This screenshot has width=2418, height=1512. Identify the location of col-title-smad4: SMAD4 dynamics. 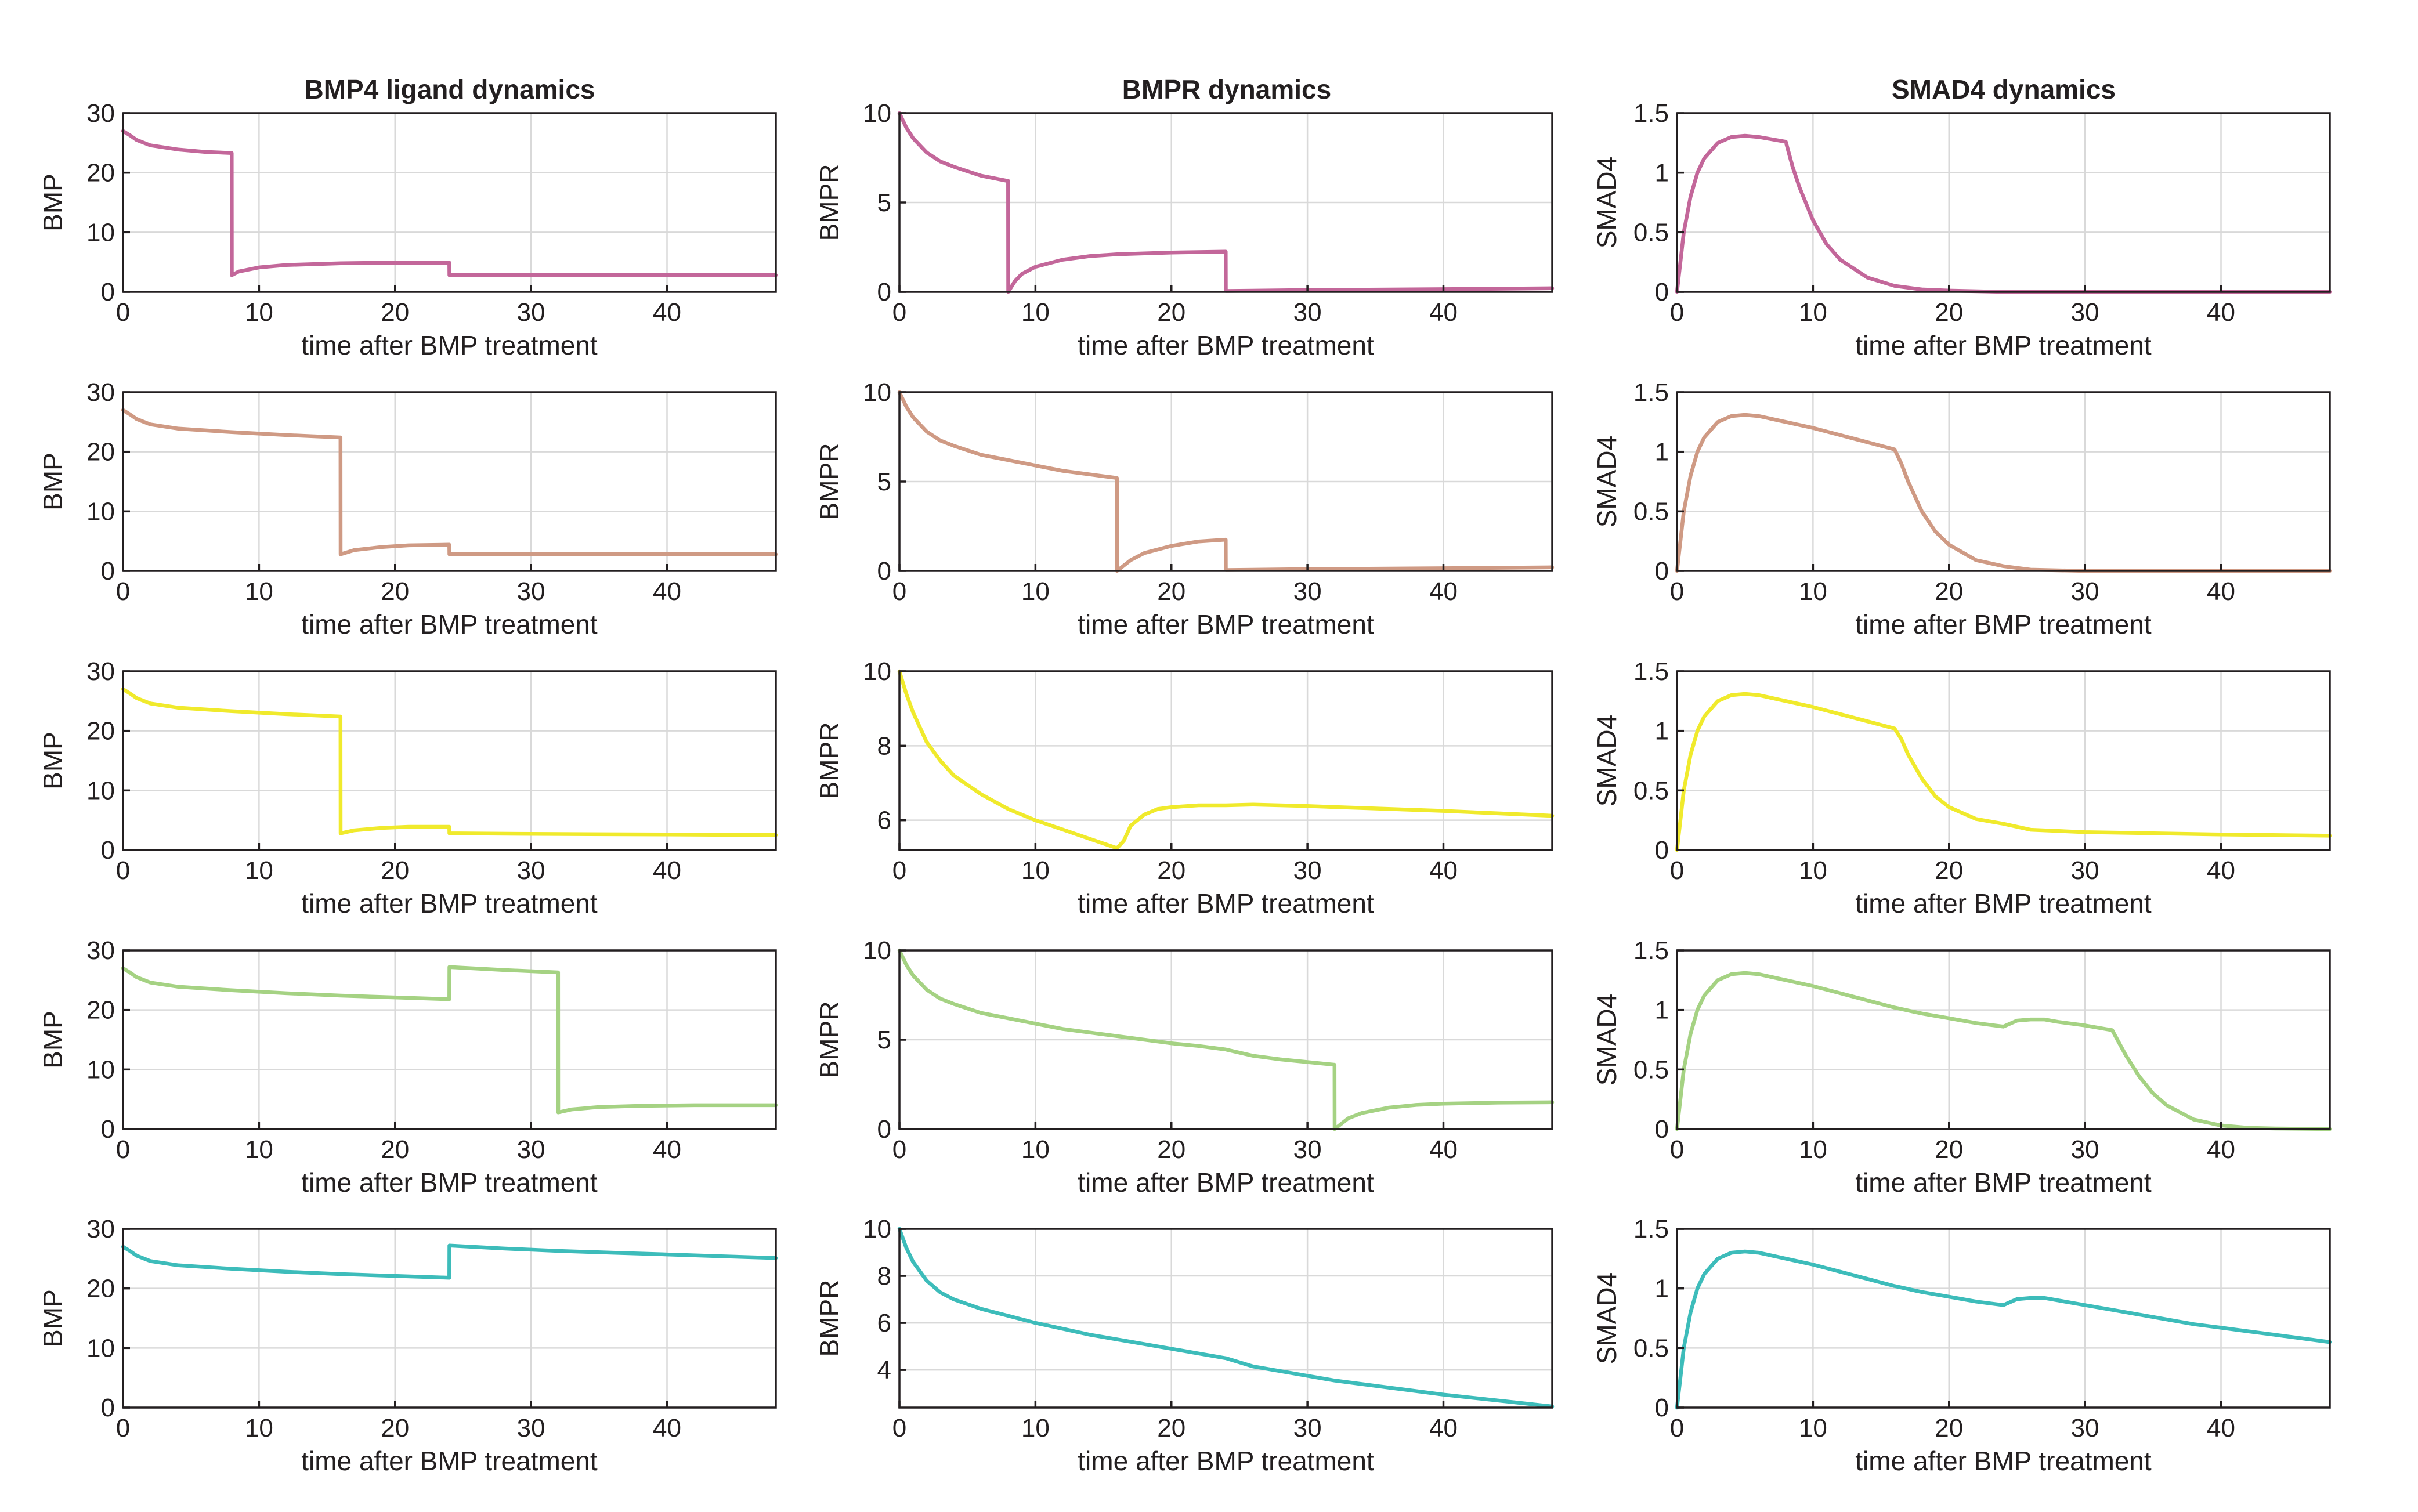
(2004, 89).